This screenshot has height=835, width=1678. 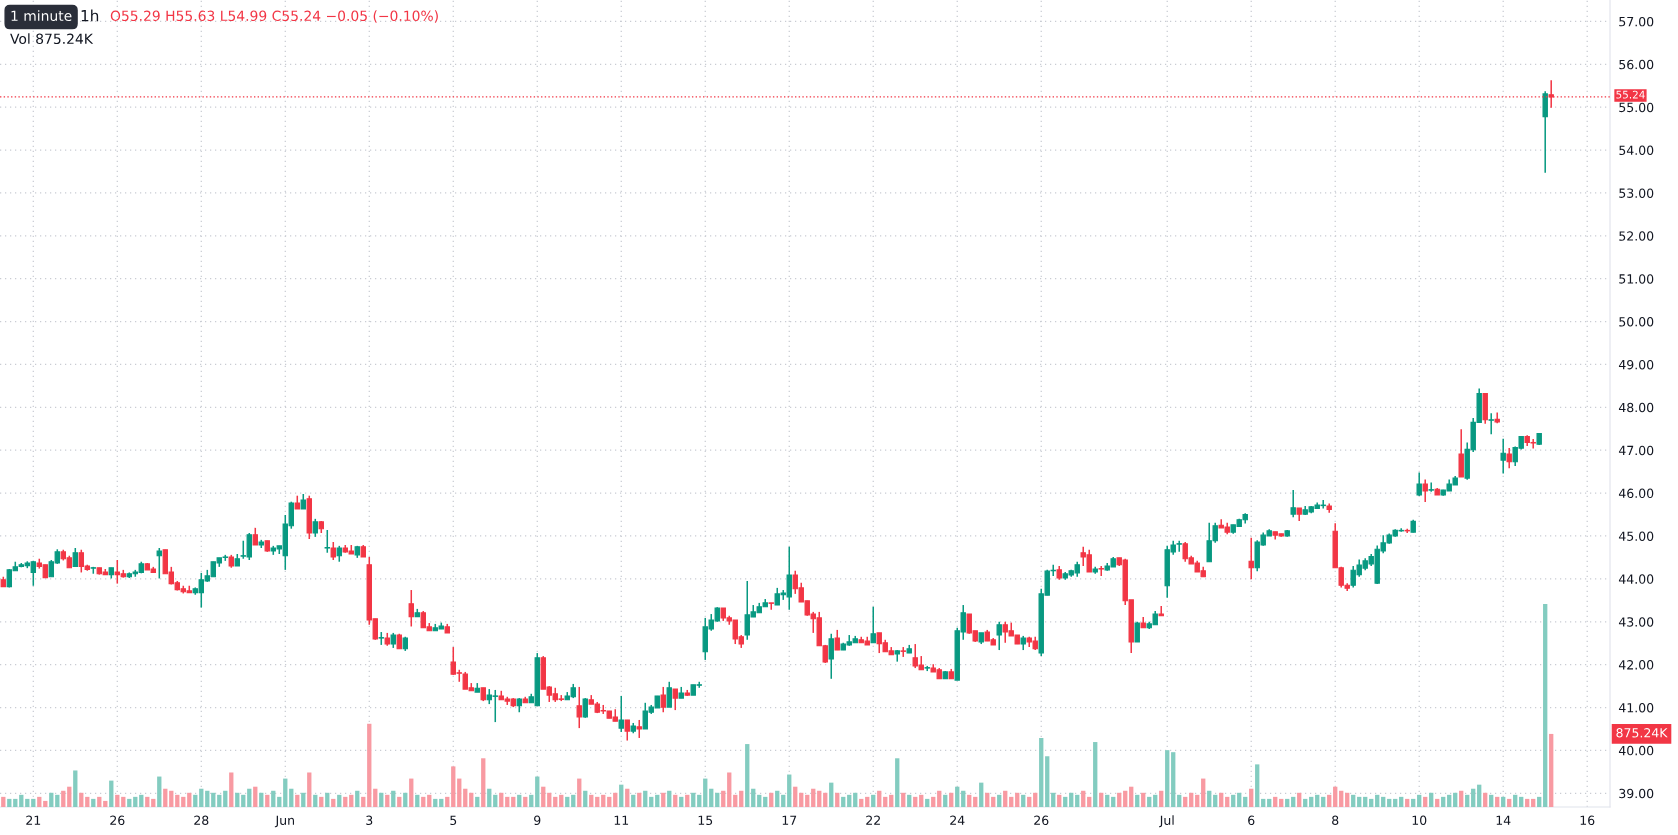 I want to click on x-tick-label: 3, so click(x=369, y=820).